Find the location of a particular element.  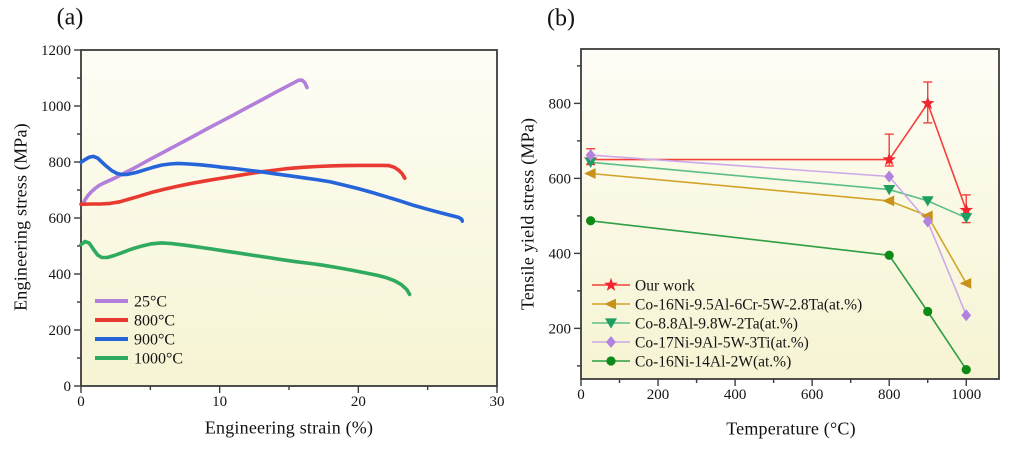

legend-item-Co-17Ni-9Al-5W-3Ti(at.%): Co-17Ni-9Al-5W-3Ti(at.%) is located at coordinates (700, 343).